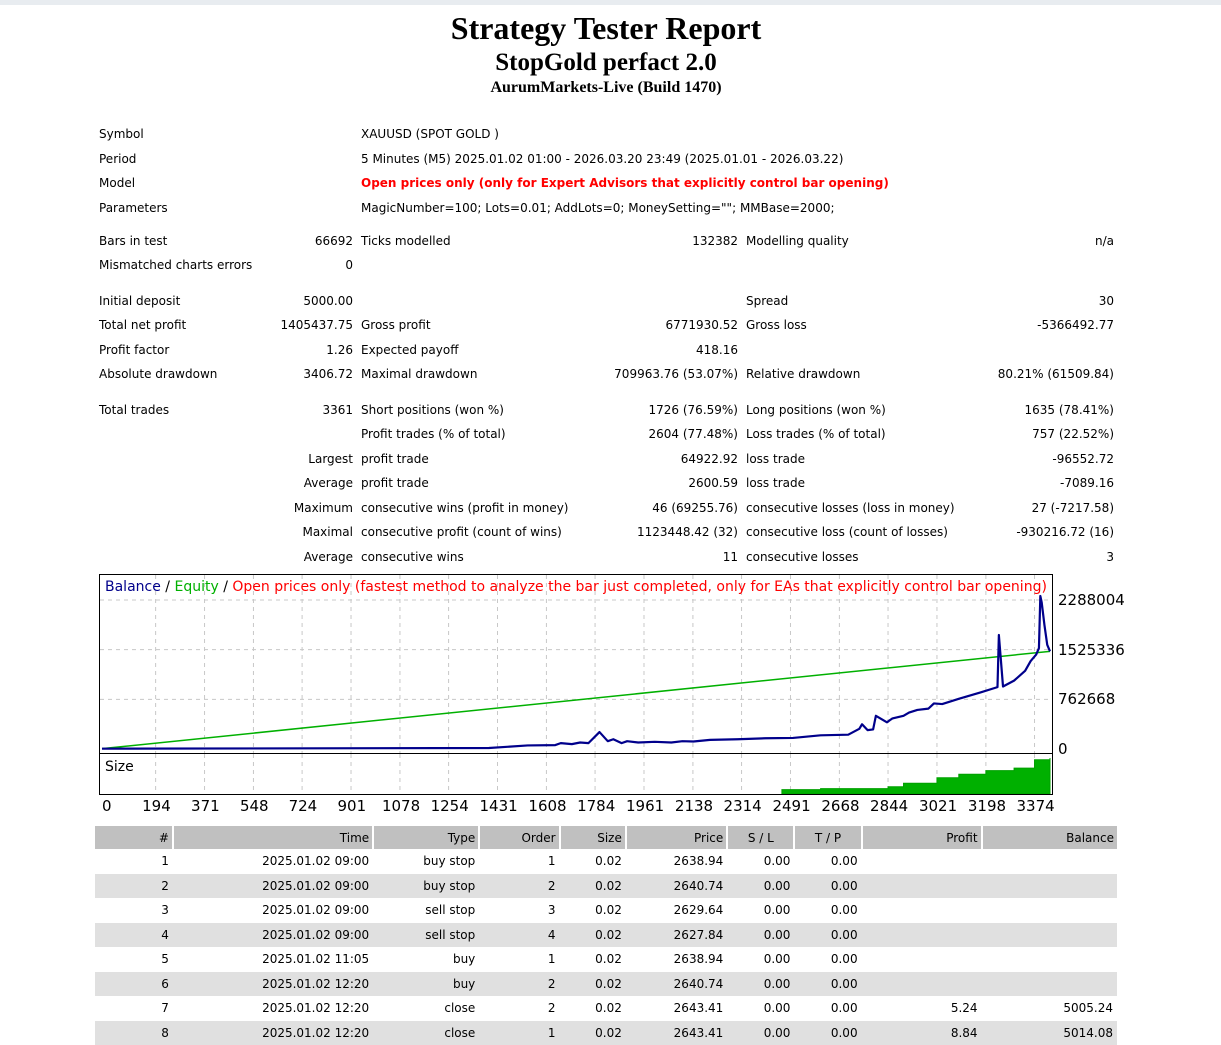 The width and height of the screenshot is (1221, 1045). What do you see at coordinates (1039, 434) in the screenshot?
I see `loss-trades-value: 757 (22.52%)` at bounding box center [1039, 434].